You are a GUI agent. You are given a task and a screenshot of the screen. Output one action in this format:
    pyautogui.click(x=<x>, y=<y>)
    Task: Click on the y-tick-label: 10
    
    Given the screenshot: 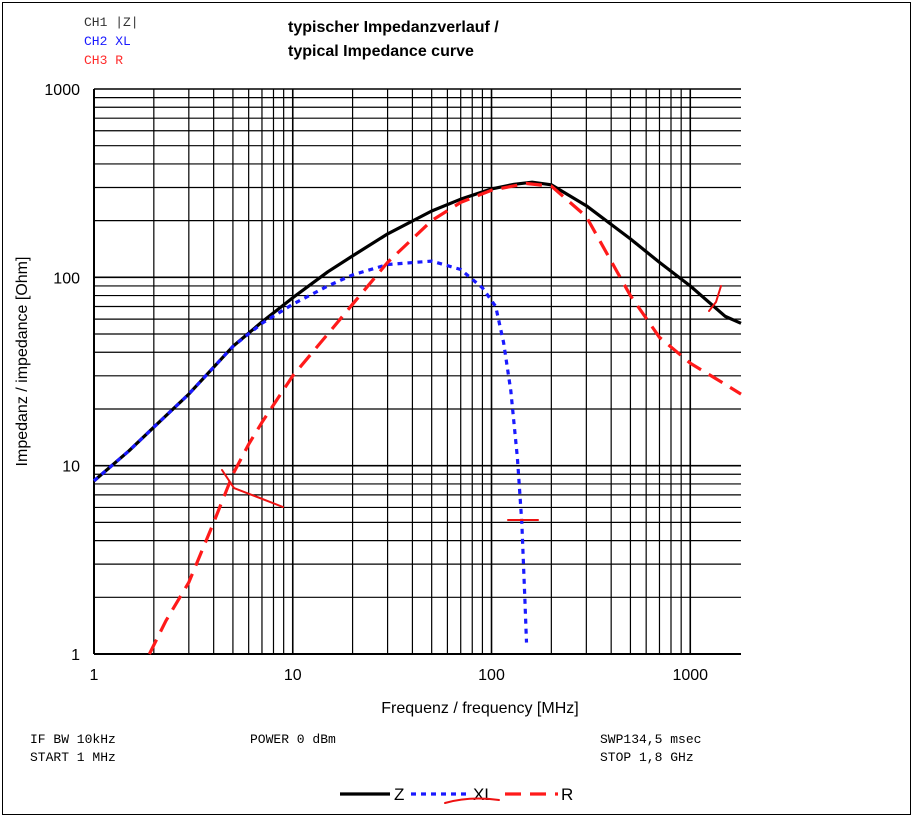 What is the action you would take?
    pyautogui.click(x=71, y=467)
    